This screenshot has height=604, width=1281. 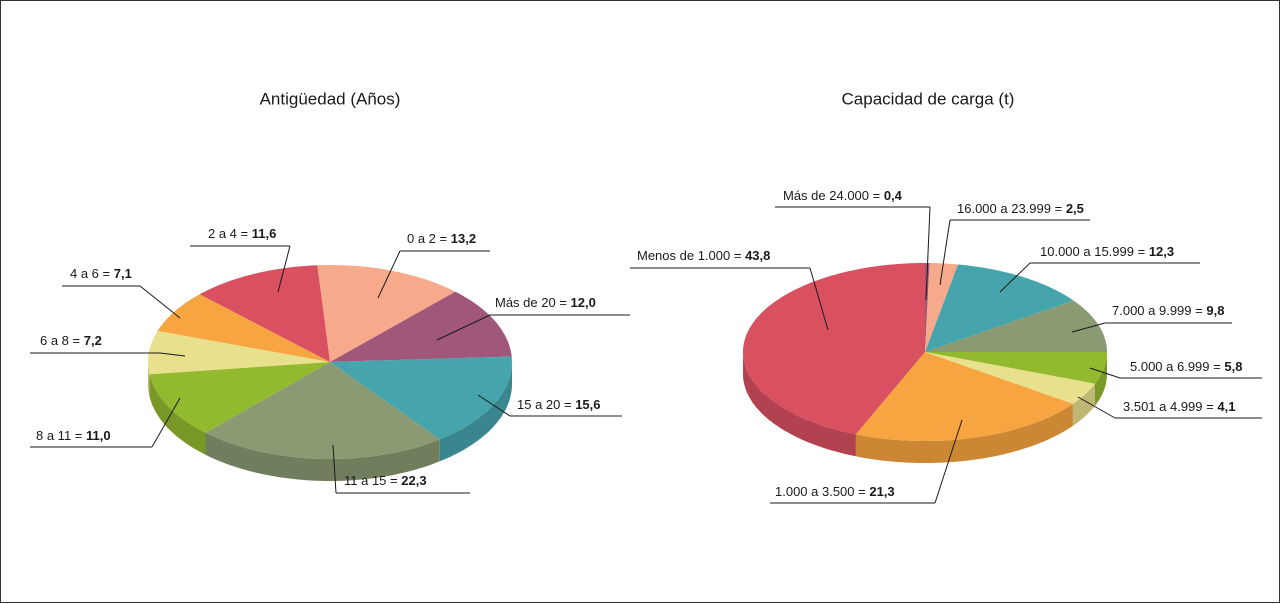 I want to click on slice-value: 12,3, so click(x=1161, y=251).